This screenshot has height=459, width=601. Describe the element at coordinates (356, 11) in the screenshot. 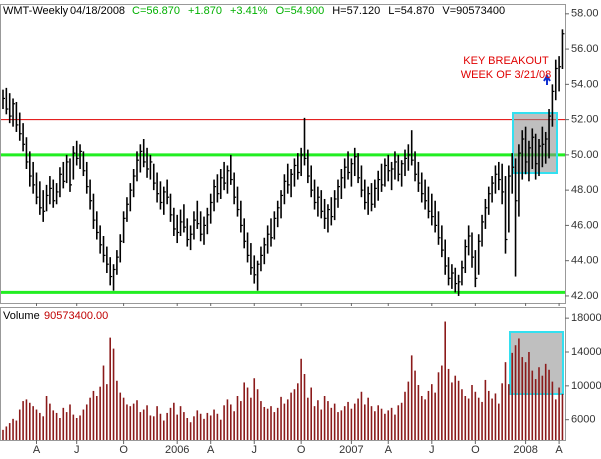

I see `quote: H=57.120` at that location.